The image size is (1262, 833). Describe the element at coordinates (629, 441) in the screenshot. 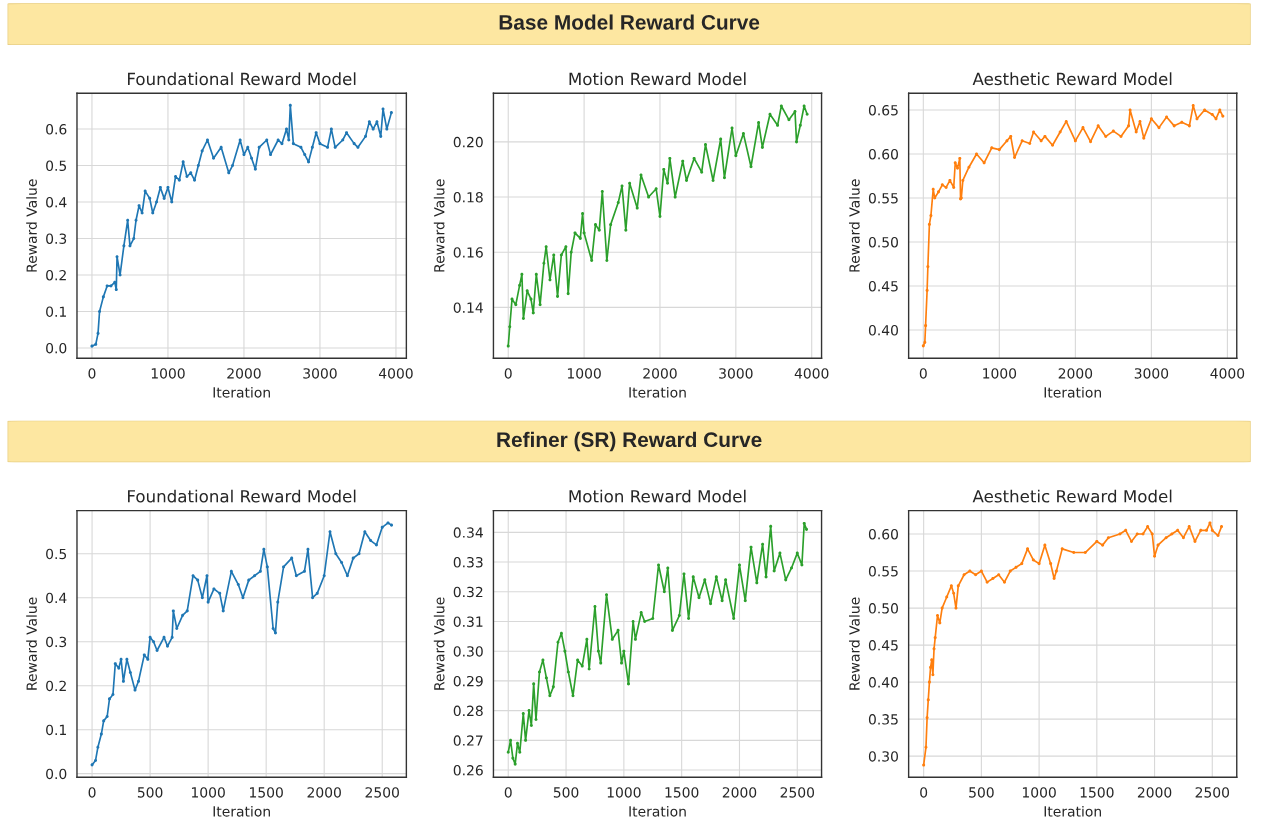

I see `text: Refiner (SR) Reward Curve` at that location.